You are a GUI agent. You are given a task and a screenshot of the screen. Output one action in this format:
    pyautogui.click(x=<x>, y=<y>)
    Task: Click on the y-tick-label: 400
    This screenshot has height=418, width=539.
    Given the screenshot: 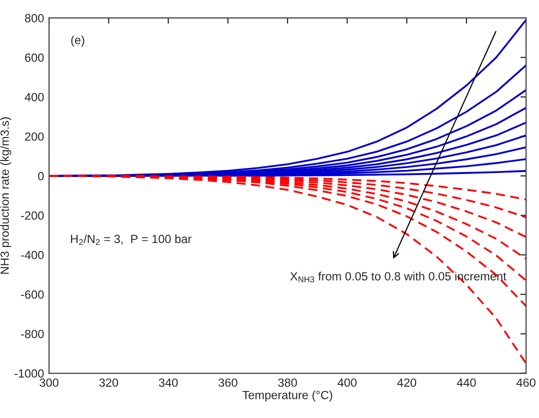 What is the action you would take?
    pyautogui.click(x=34, y=97)
    